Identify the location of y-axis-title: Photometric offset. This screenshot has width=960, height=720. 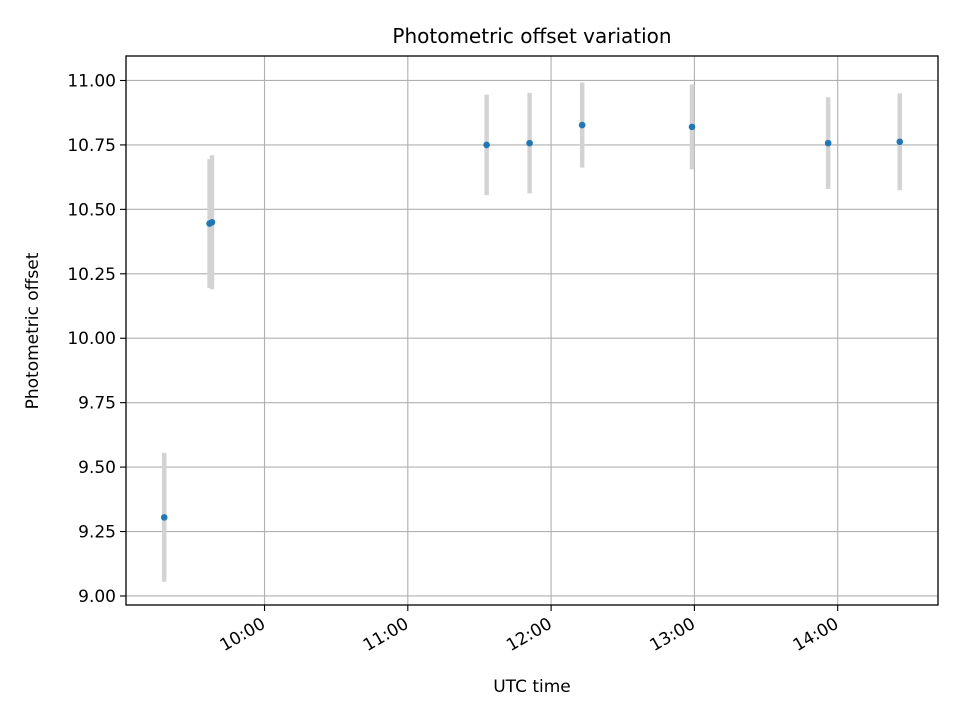
(33, 330).